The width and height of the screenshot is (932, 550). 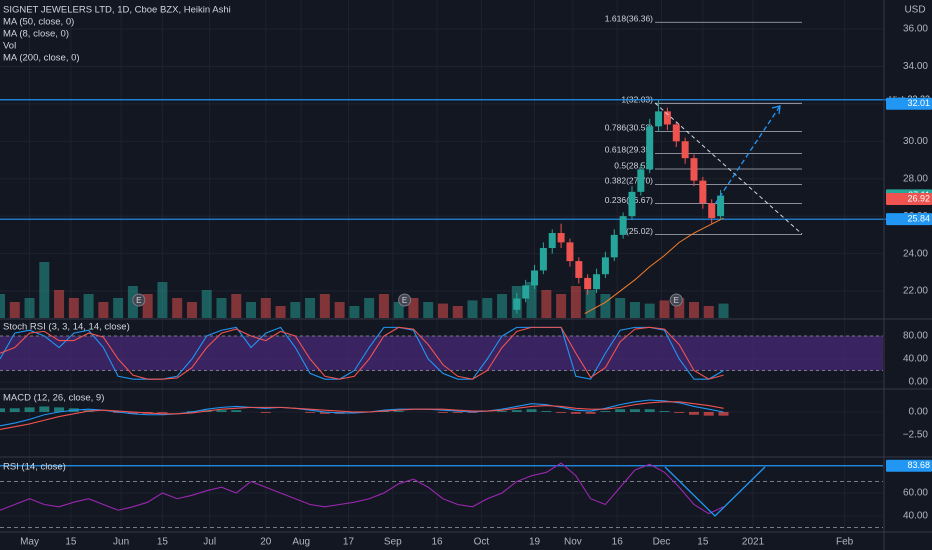 I want to click on fib-label: 0.5(28.52), so click(x=633, y=165).